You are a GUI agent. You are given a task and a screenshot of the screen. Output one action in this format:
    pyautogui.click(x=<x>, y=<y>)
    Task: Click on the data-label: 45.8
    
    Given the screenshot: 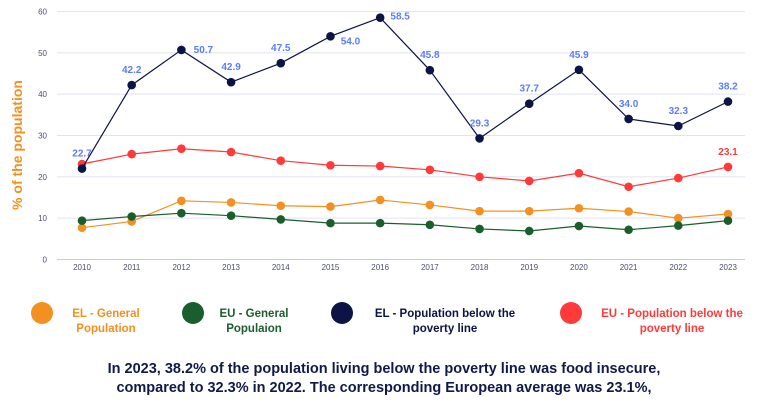 What is the action you would take?
    pyautogui.click(x=430, y=55)
    